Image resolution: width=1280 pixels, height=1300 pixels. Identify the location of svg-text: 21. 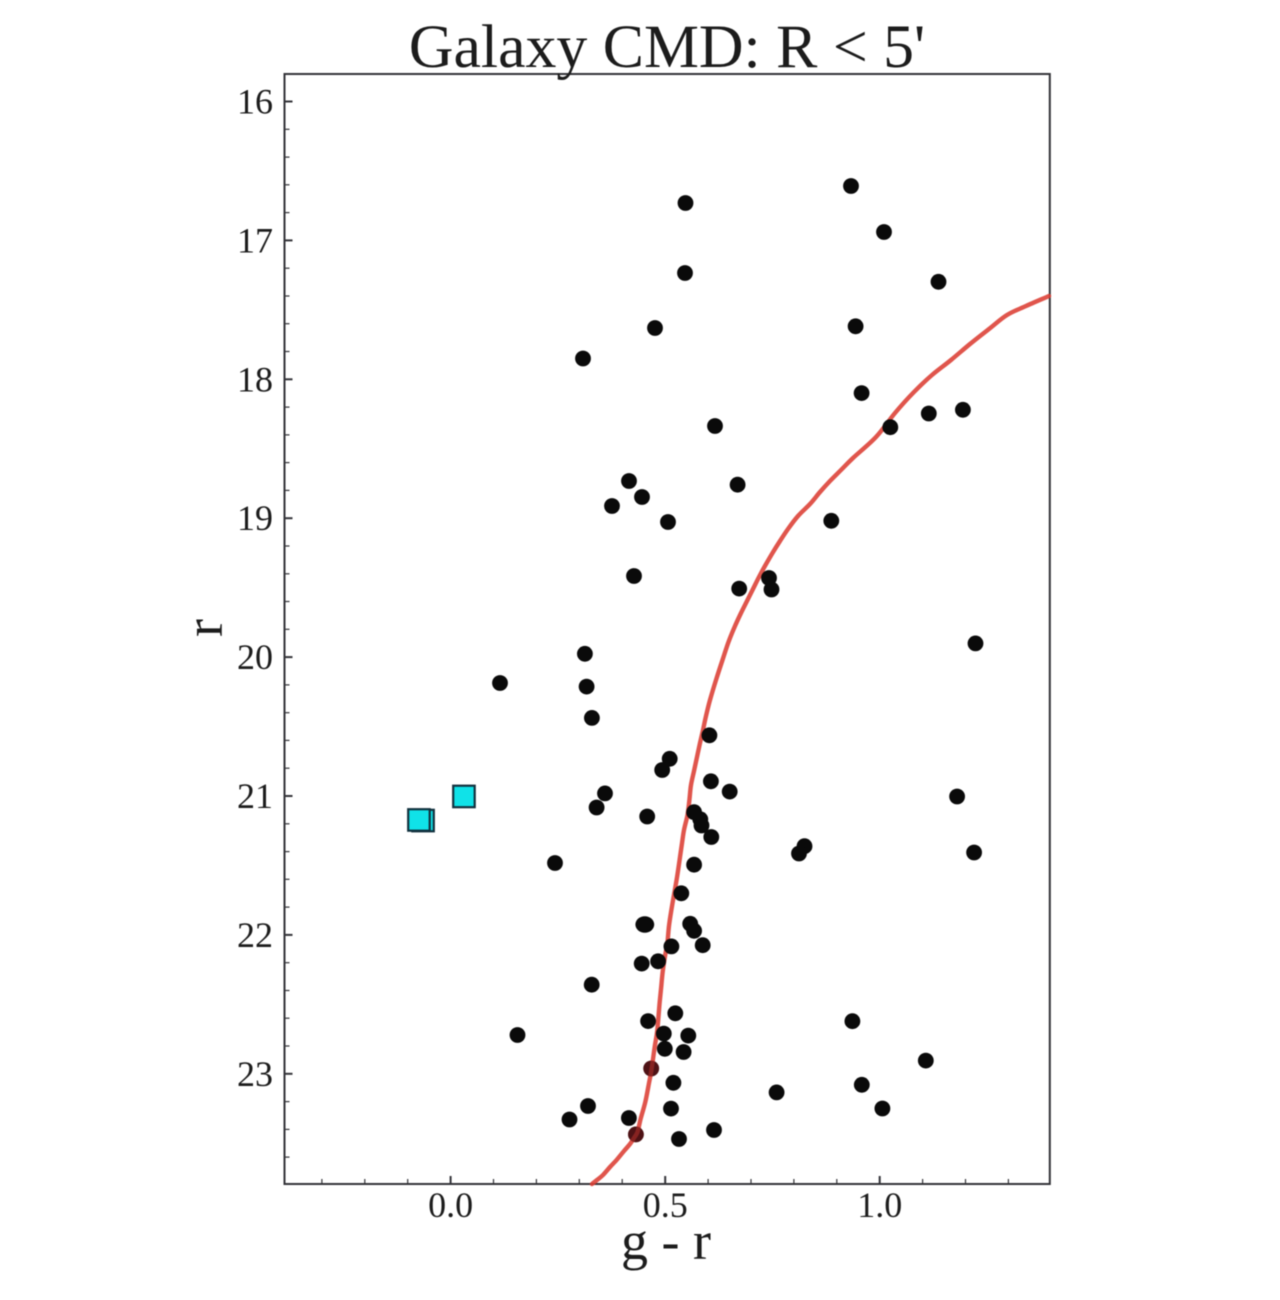
(255, 796).